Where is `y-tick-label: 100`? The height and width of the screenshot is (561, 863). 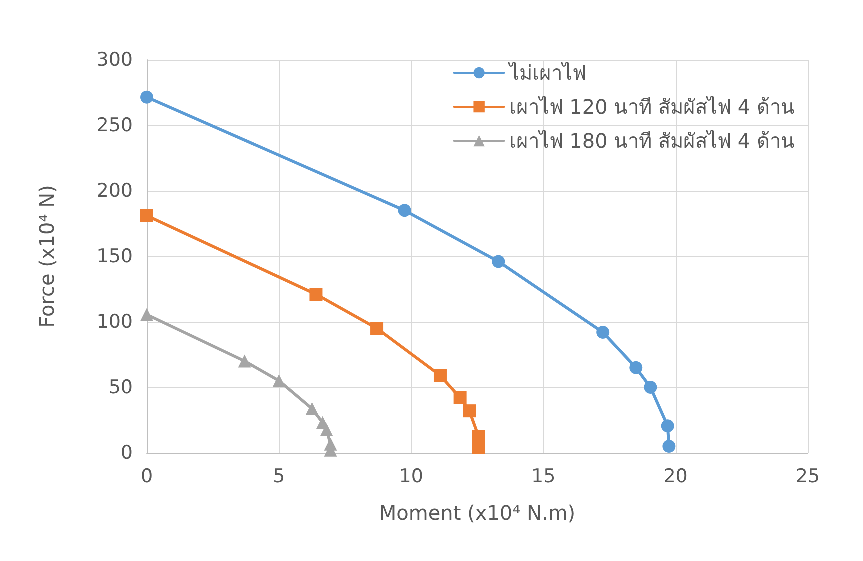 y-tick-label: 100 is located at coordinates (114, 322).